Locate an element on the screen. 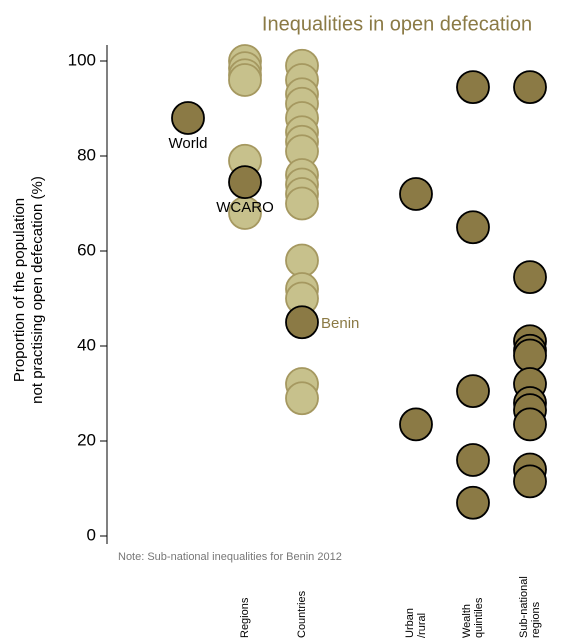  x-tick-label: /rural is located at coordinates (422, 625).